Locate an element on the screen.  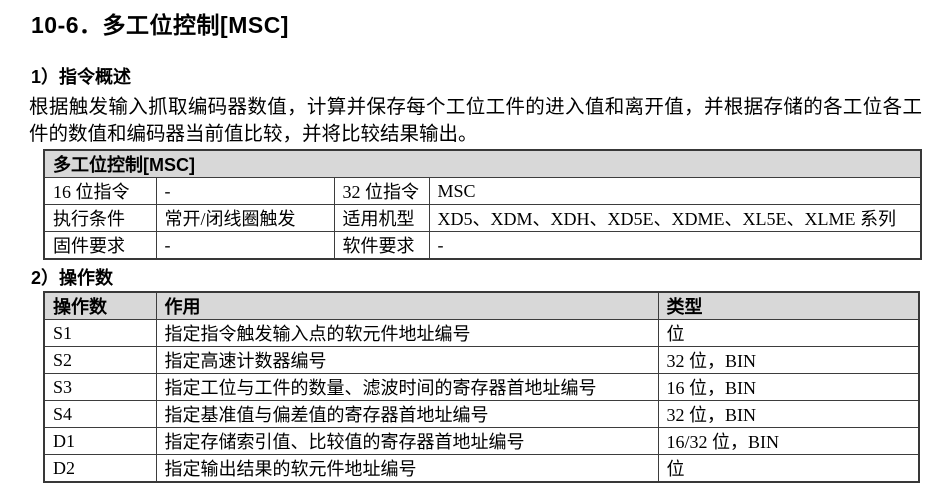
table-row: 固件要求 - 软件要求 - is located at coordinates (482, 245).